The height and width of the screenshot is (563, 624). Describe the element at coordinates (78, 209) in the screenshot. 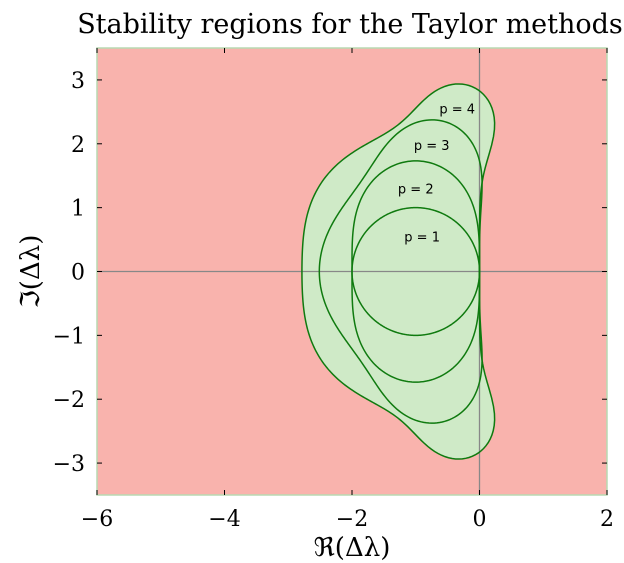

I see `y-tick-label: 1` at that location.